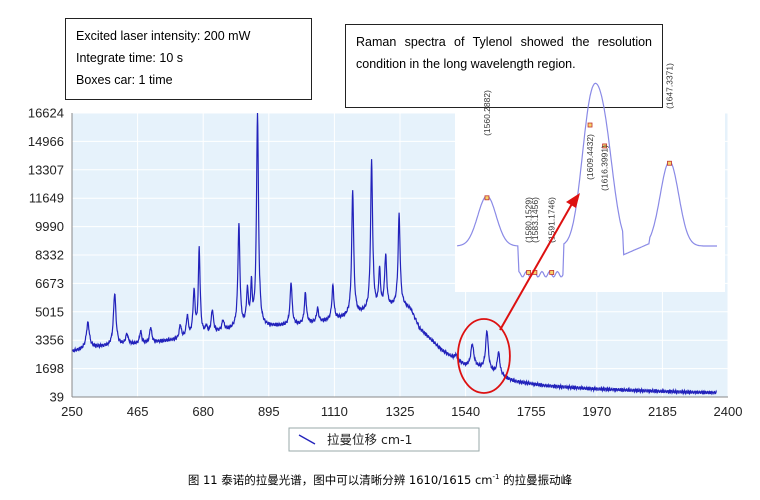 This screenshot has height=500, width=760. Describe the element at coordinates (552, 220) in the screenshot. I see `inset-peak-label: (1591.1746)` at that location.